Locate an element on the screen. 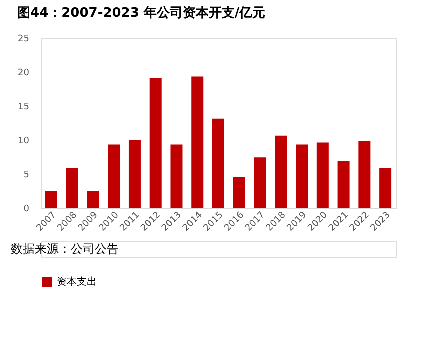  y-tick-label: 25 is located at coordinates (24, 39).